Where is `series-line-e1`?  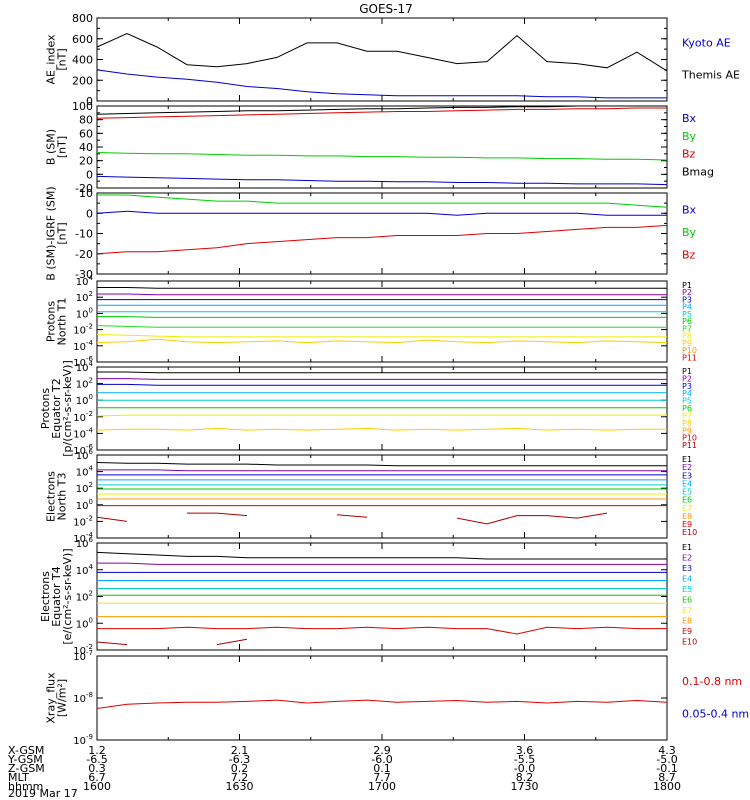 series-line-e1 is located at coordinates (381, 555).